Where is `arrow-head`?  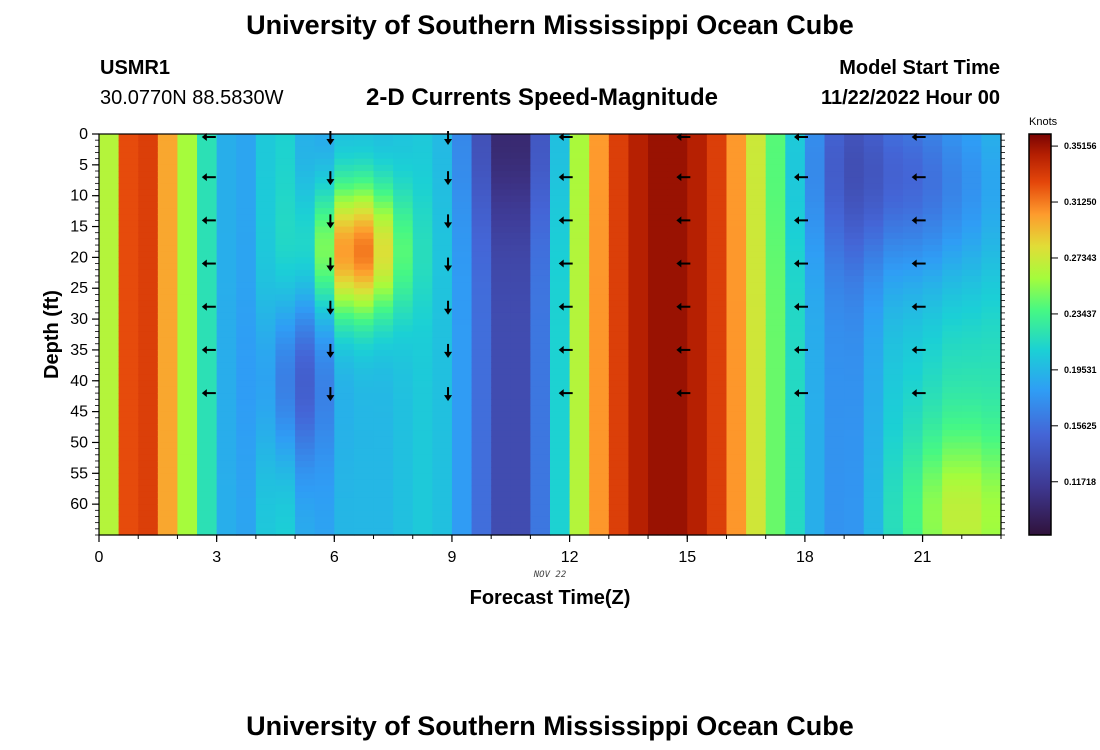
arrow-head is located at coordinates (914, 177).